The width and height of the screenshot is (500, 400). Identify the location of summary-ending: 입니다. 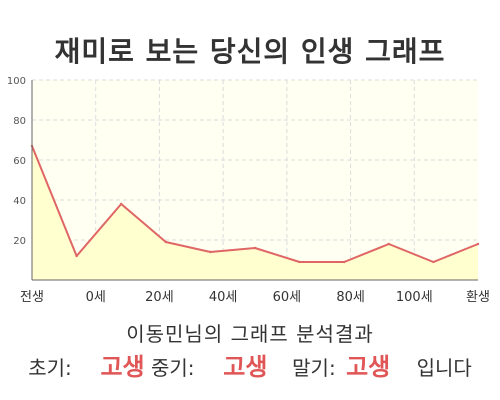
(444, 368).